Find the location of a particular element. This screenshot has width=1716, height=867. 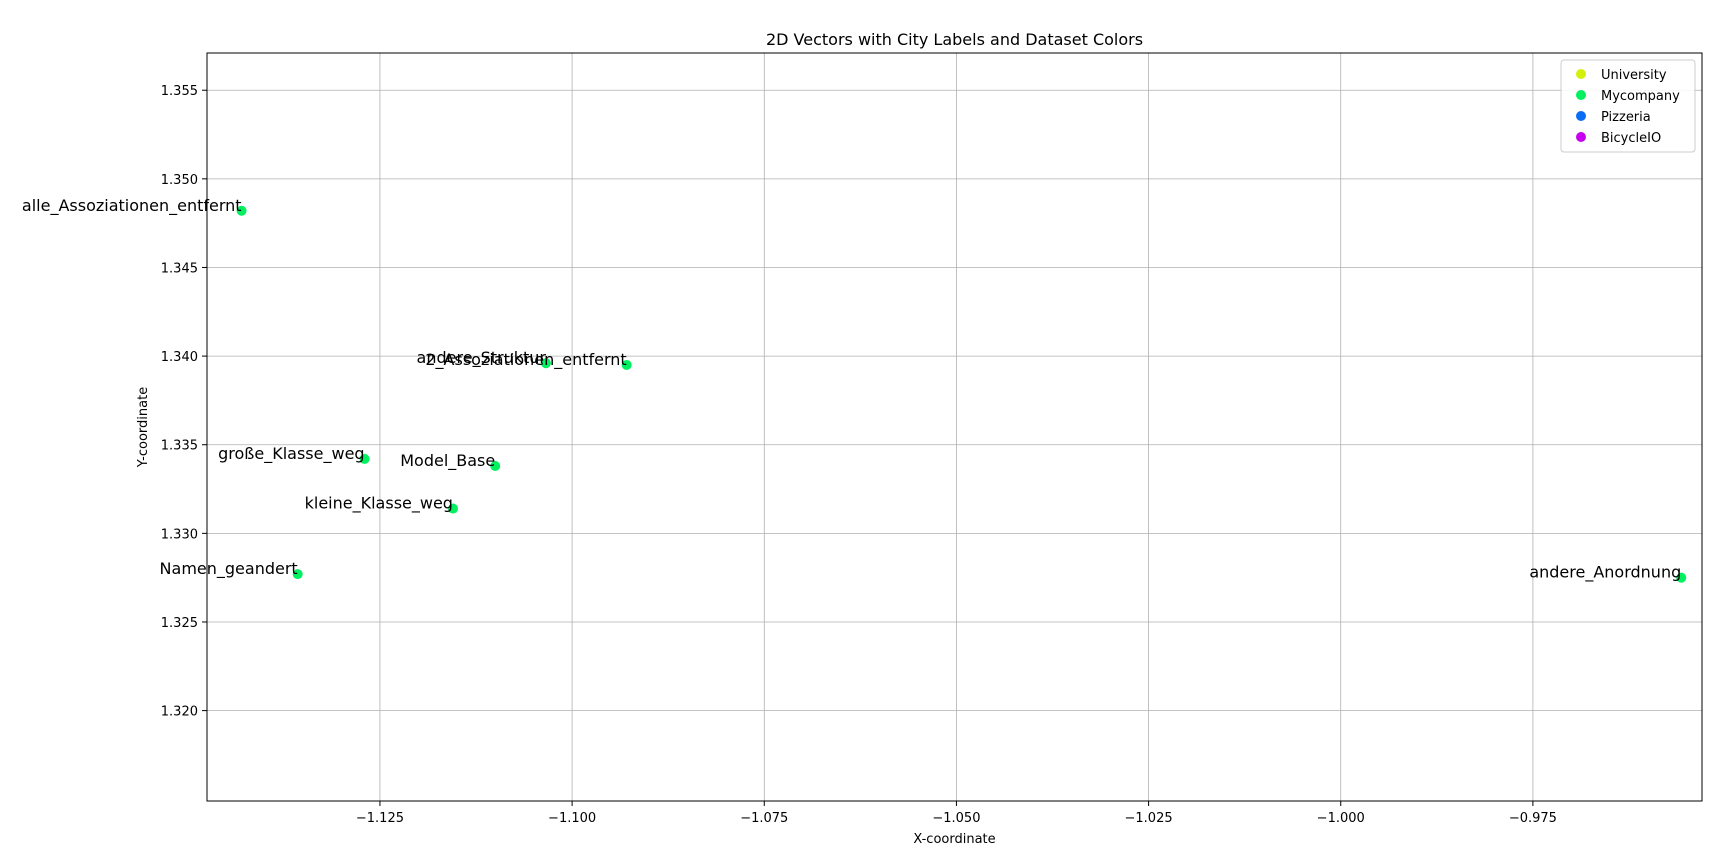

y-tick-label: 1.345 is located at coordinates (179, 268).